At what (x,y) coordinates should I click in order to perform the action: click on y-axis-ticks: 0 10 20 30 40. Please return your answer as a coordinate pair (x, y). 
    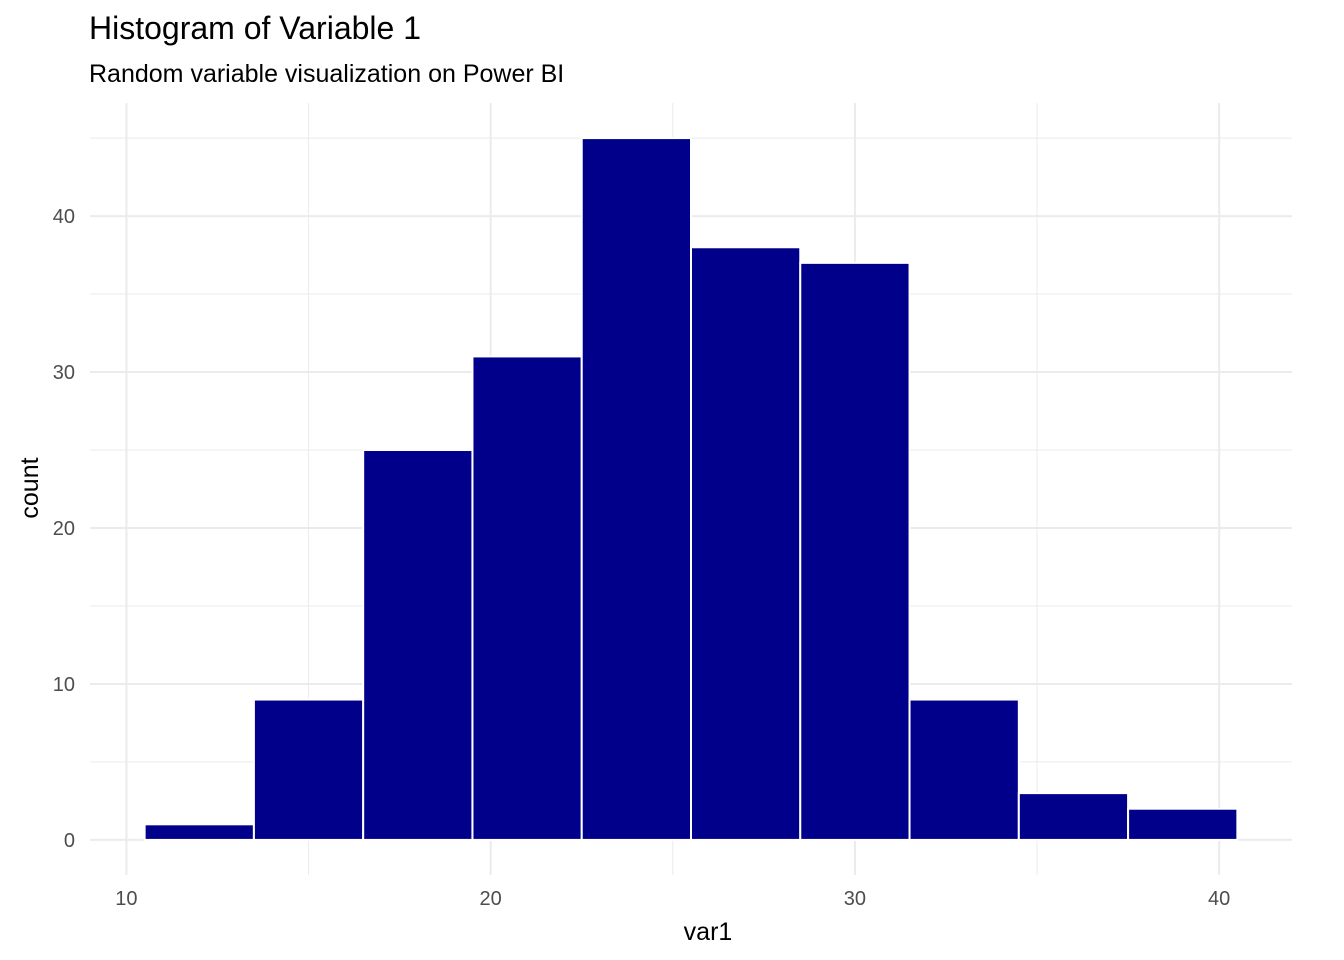
    Looking at the image, I should click on (64, 529).